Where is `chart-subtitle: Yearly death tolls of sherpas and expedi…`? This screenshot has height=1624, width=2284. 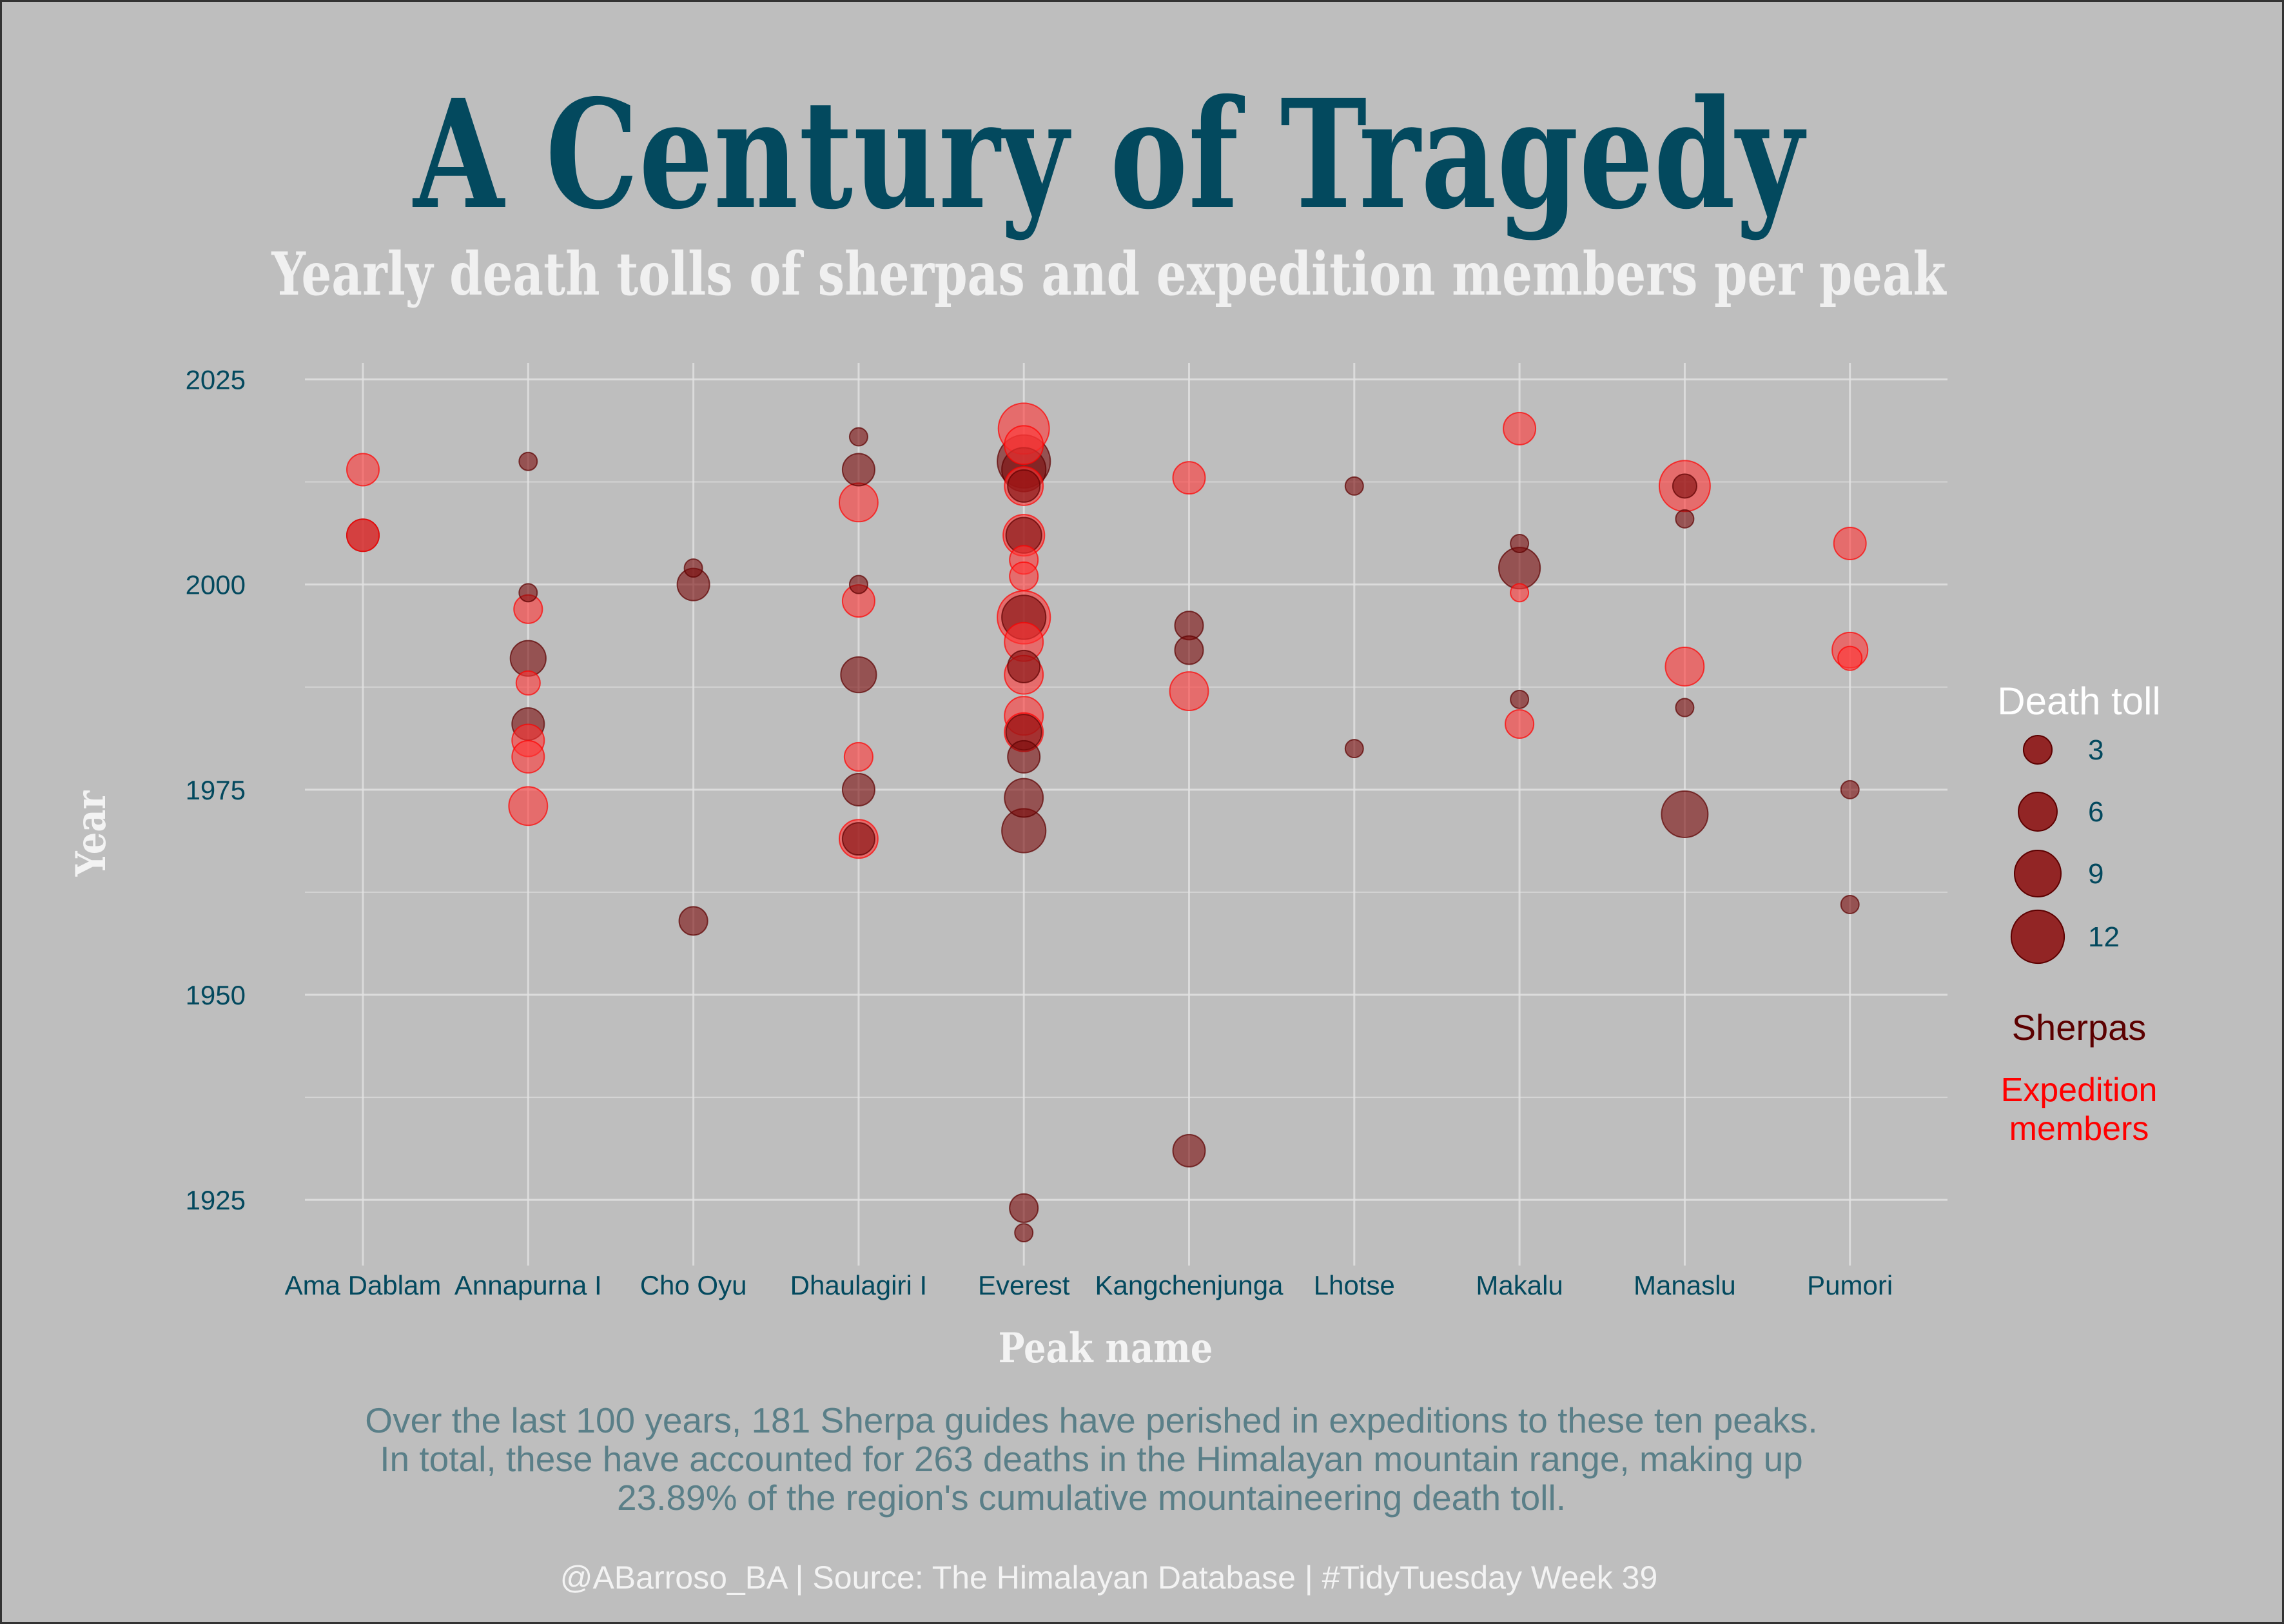 chart-subtitle: Yearly death tolls of sherpas and expedi… is located at coordinates (1108, 274).